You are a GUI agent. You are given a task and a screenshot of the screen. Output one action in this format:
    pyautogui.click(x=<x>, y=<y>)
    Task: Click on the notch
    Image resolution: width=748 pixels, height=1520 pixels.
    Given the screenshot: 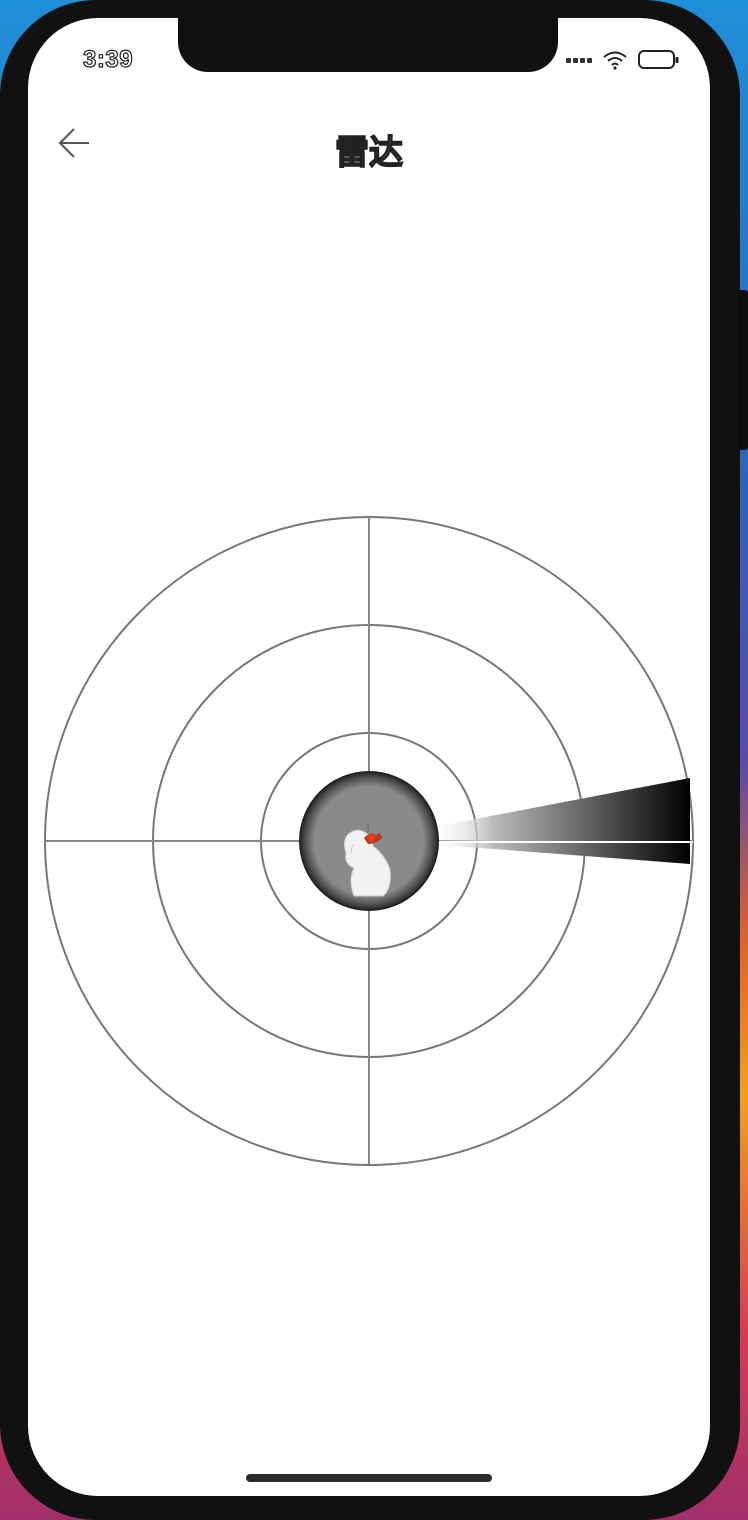 What is the action you would take?
    pyautogui.click(x=368, y=45)
    